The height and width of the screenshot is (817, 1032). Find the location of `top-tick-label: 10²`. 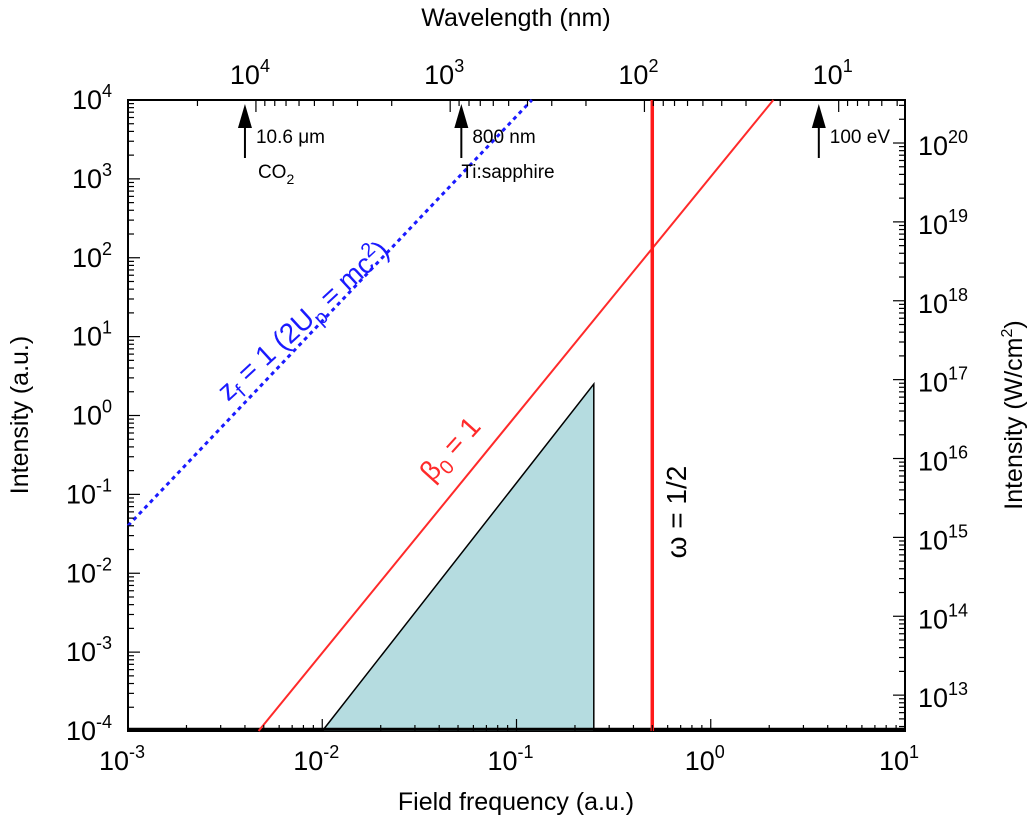

top-tick-label: 10² is located at coordinates (638, 73).